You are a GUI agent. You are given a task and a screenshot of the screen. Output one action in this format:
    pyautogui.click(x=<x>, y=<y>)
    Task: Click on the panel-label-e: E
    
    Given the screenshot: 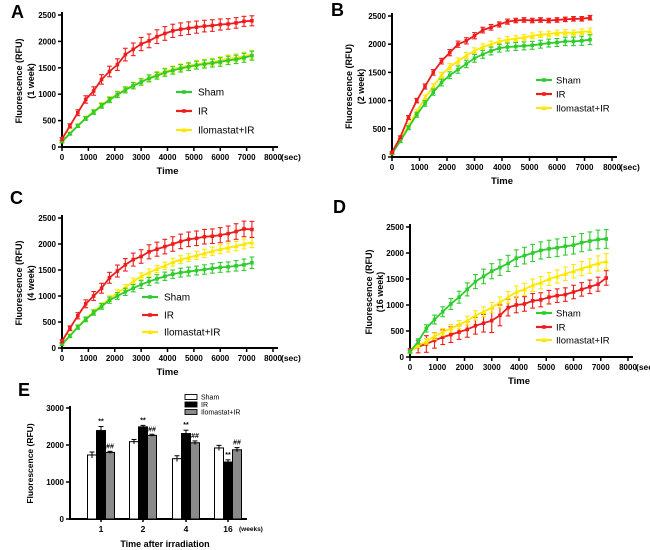 What is the action you would take?
    pyautogui.click(x=24, y=390)
    